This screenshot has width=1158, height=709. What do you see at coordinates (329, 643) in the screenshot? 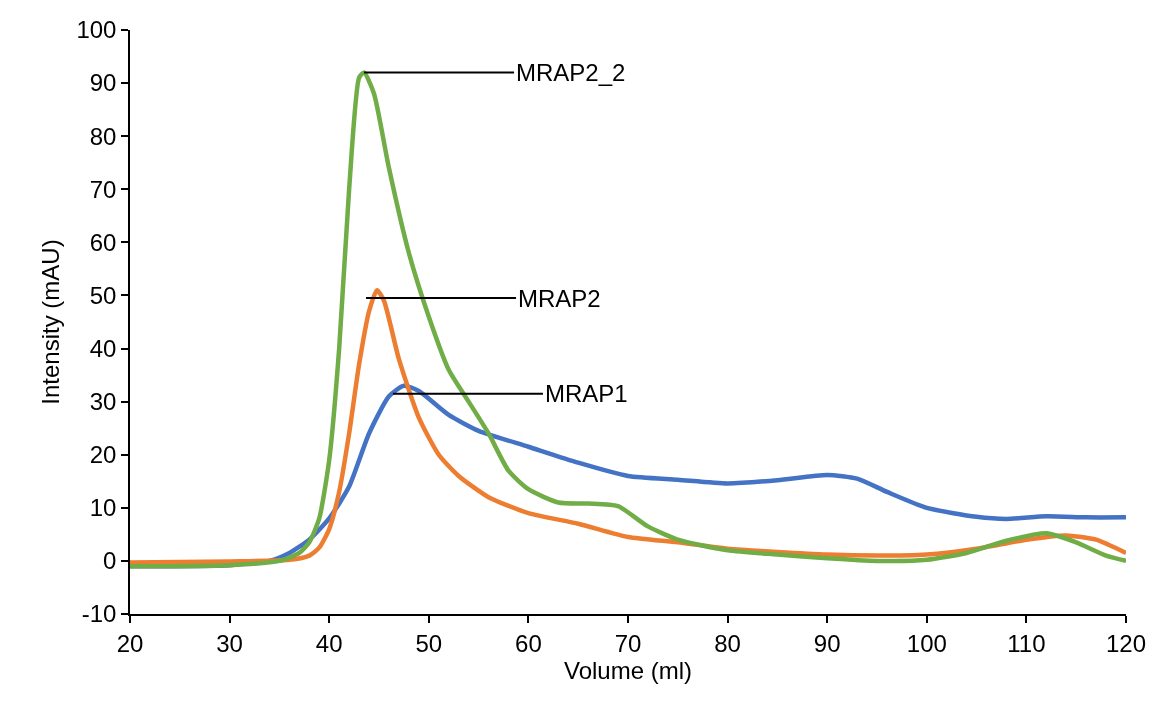
I see `x-tick-label: 40` at bounding box center [329, 643].